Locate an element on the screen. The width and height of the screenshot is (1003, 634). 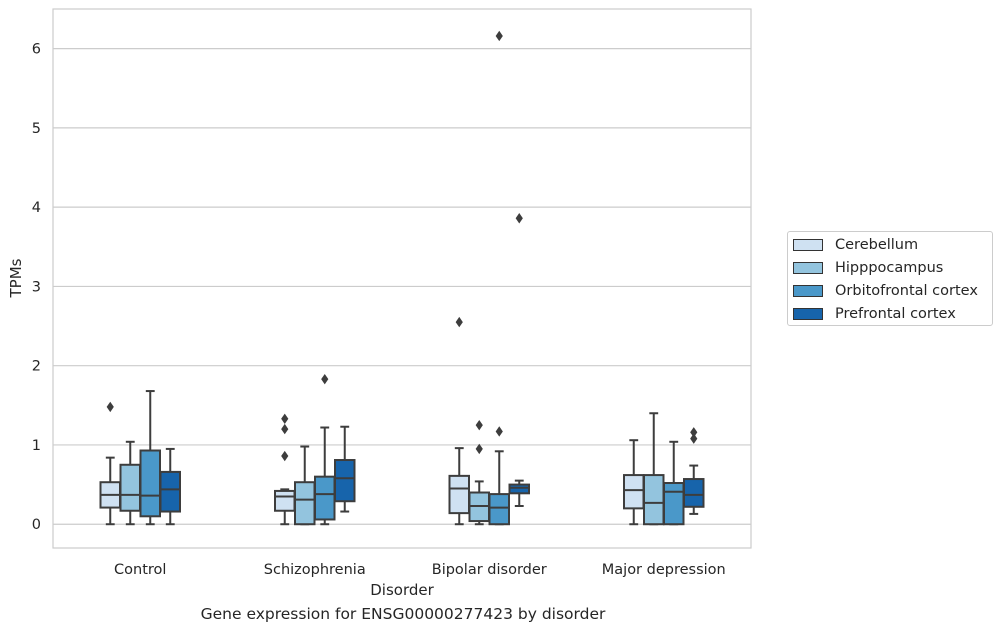
legend-label-cerebellum: Cerebellum is located at coordinates (877, 245).